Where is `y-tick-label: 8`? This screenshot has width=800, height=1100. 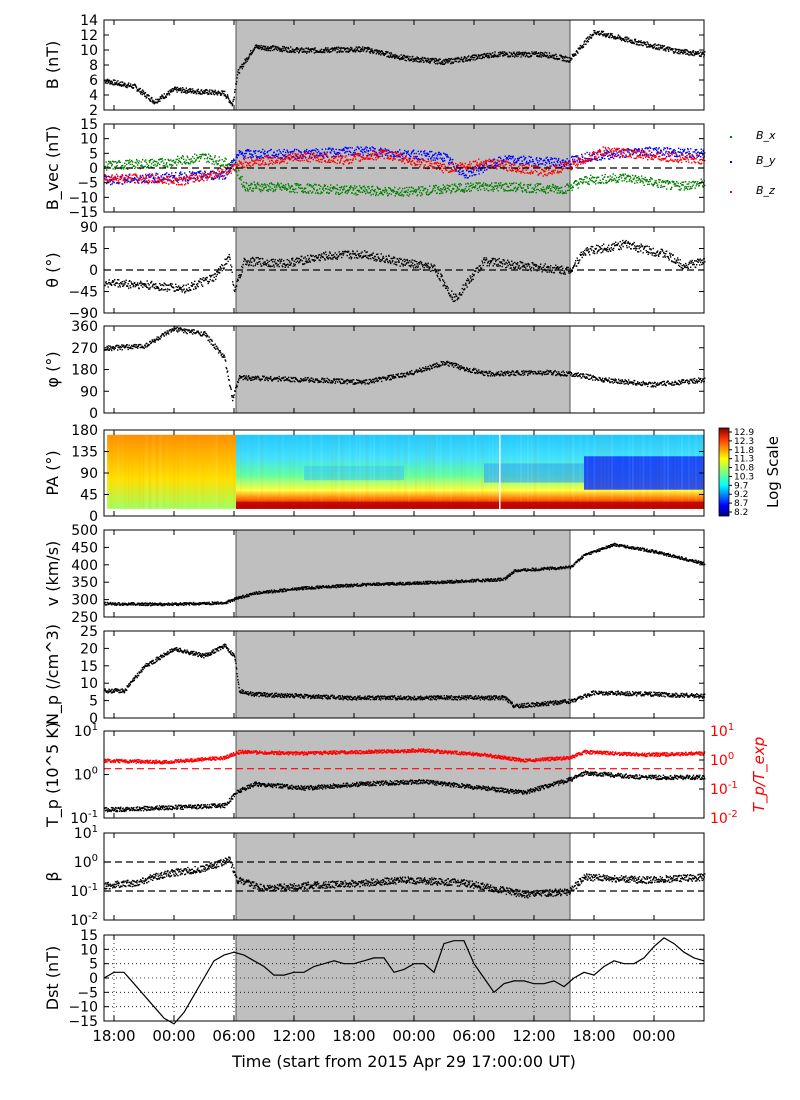
y-tick-label: 8 is located at coordinates (93, 66).